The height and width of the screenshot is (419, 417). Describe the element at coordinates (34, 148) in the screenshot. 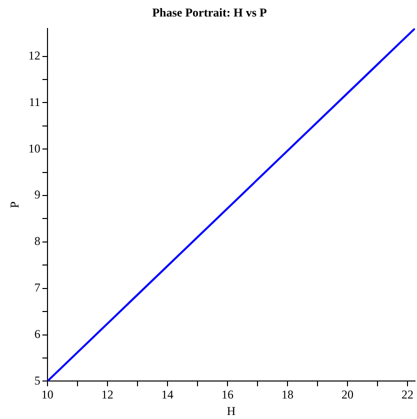

I see `y-tick-label: 10` at that location.